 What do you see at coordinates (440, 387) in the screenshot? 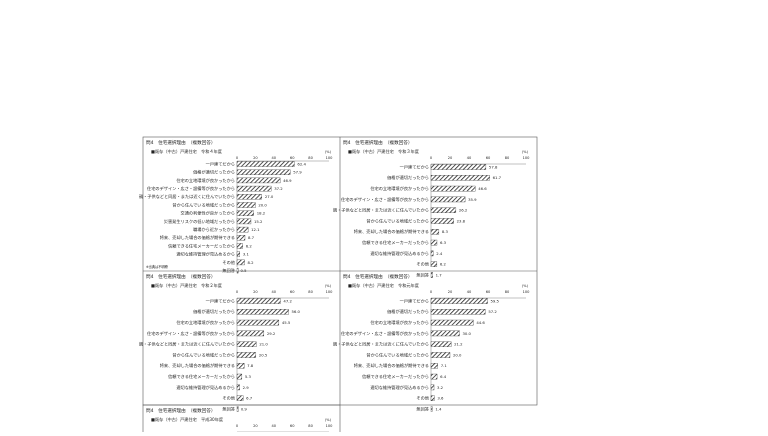
I see `data-label: 3.2` at bounding box center [440, 387].